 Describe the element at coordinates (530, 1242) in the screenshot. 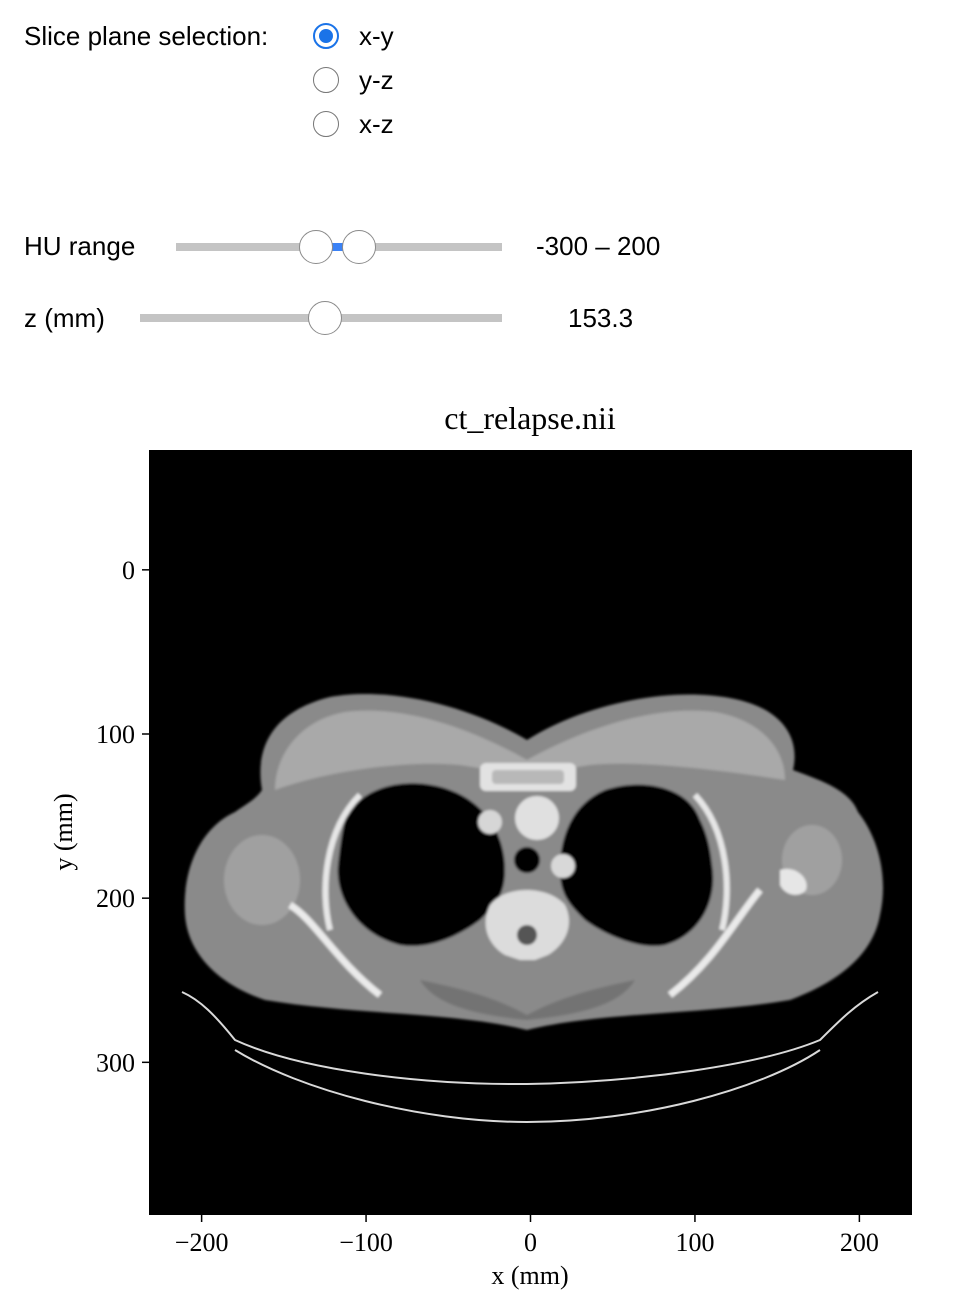

I see `x-tick-label: 0` at that location.